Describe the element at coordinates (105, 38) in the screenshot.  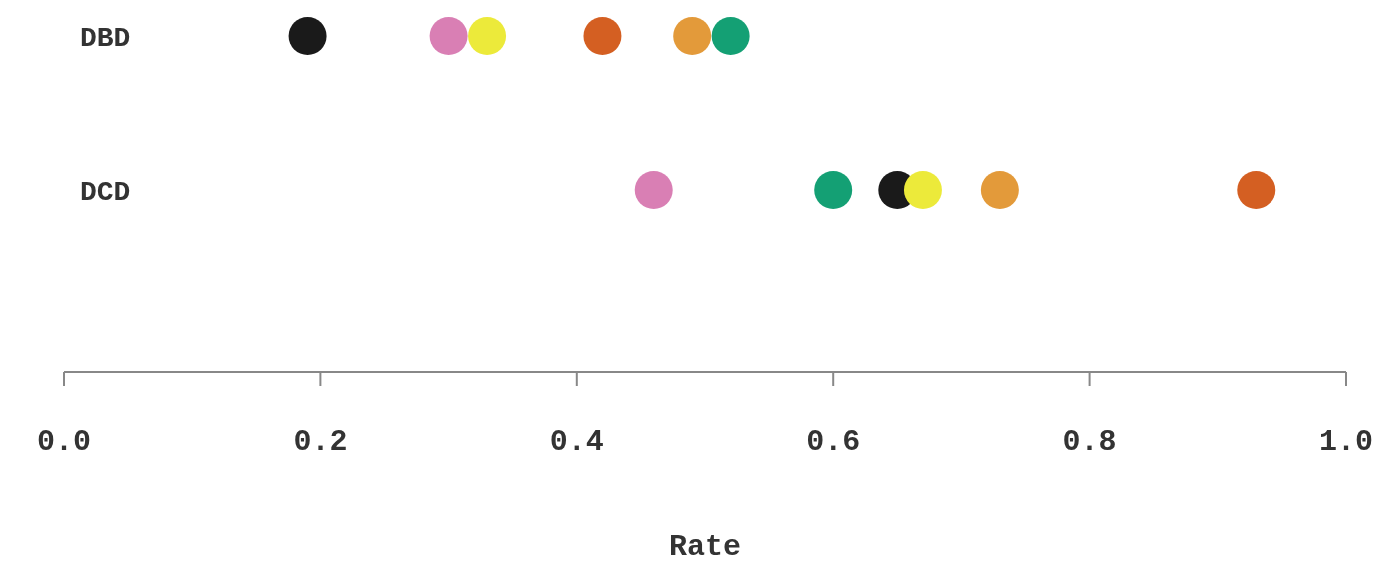
I see `y-tick-label: DBD` at that location.